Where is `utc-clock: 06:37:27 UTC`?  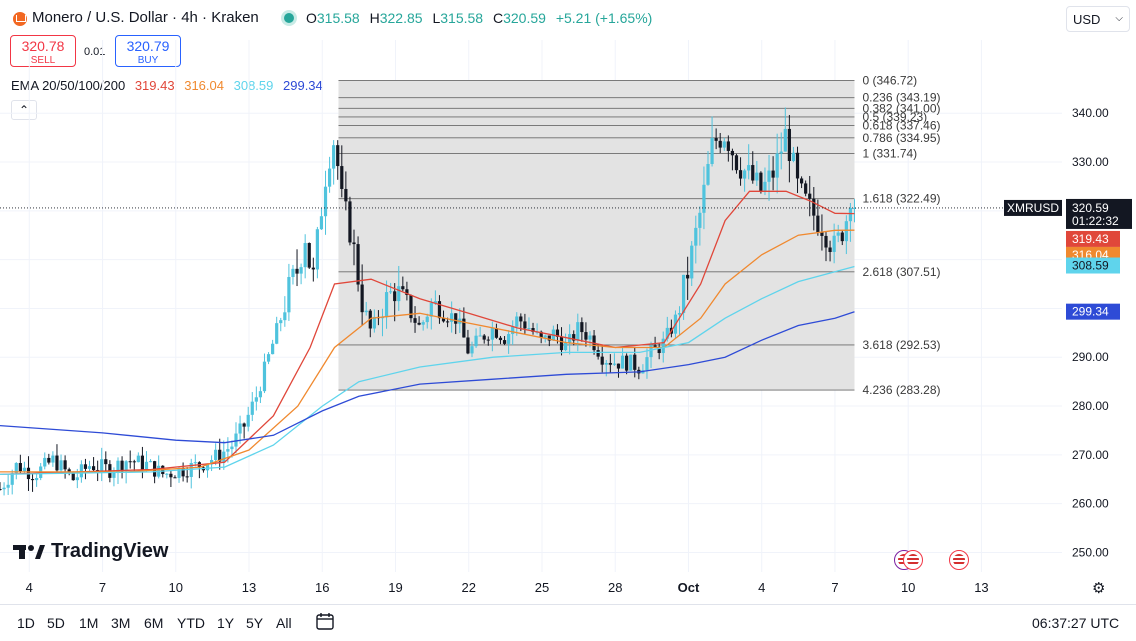
utc-clock: 06:37:27 UTC is located at coordinates (1076, 623).